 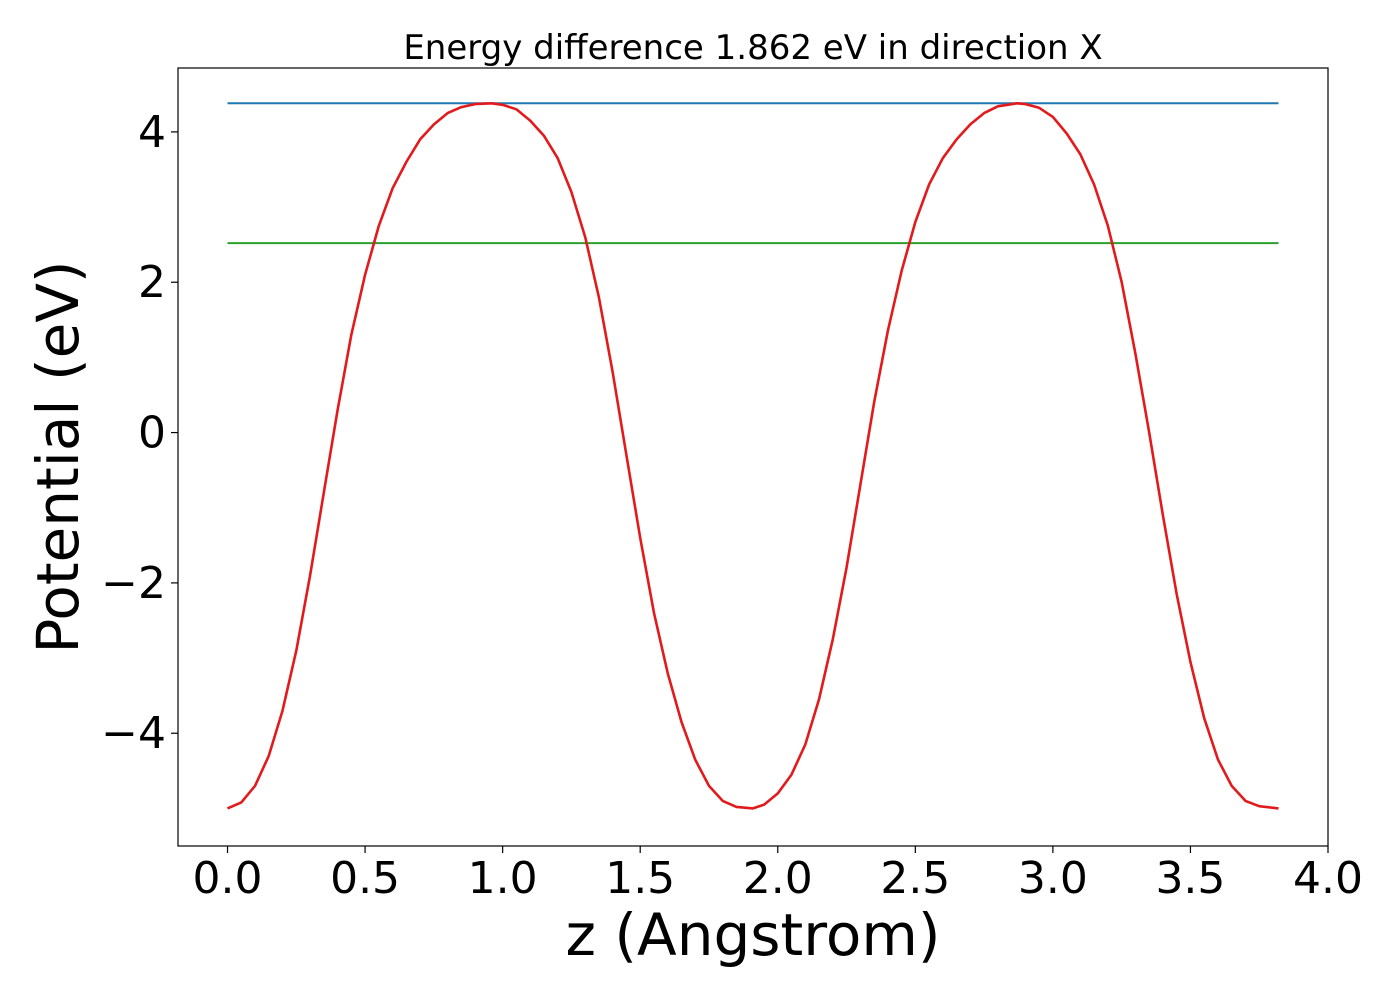 I want to click on x-tick-label: 2.0, so click(x=778, y=878).